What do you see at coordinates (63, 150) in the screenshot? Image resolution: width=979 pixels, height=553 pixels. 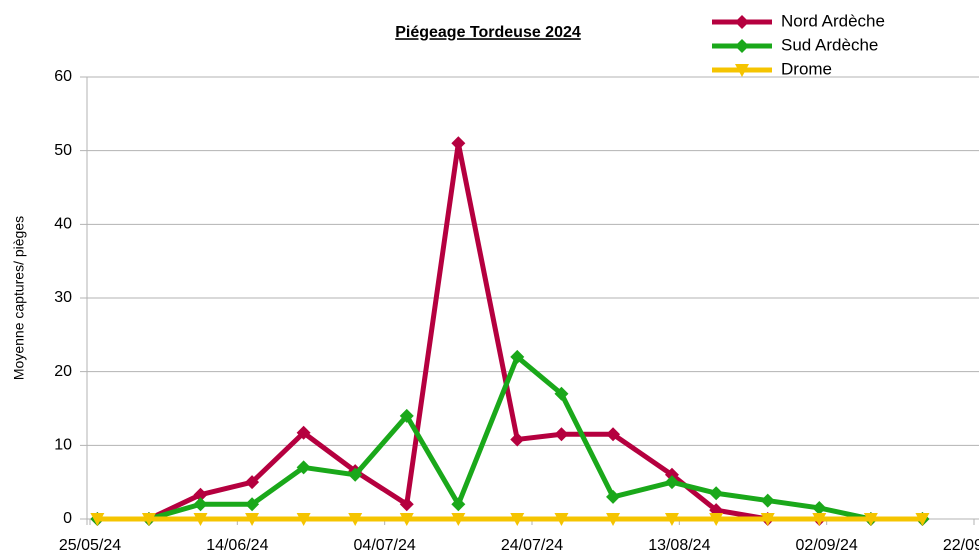 I see `y-tick-label: 50` at bounding box center [63, 150].